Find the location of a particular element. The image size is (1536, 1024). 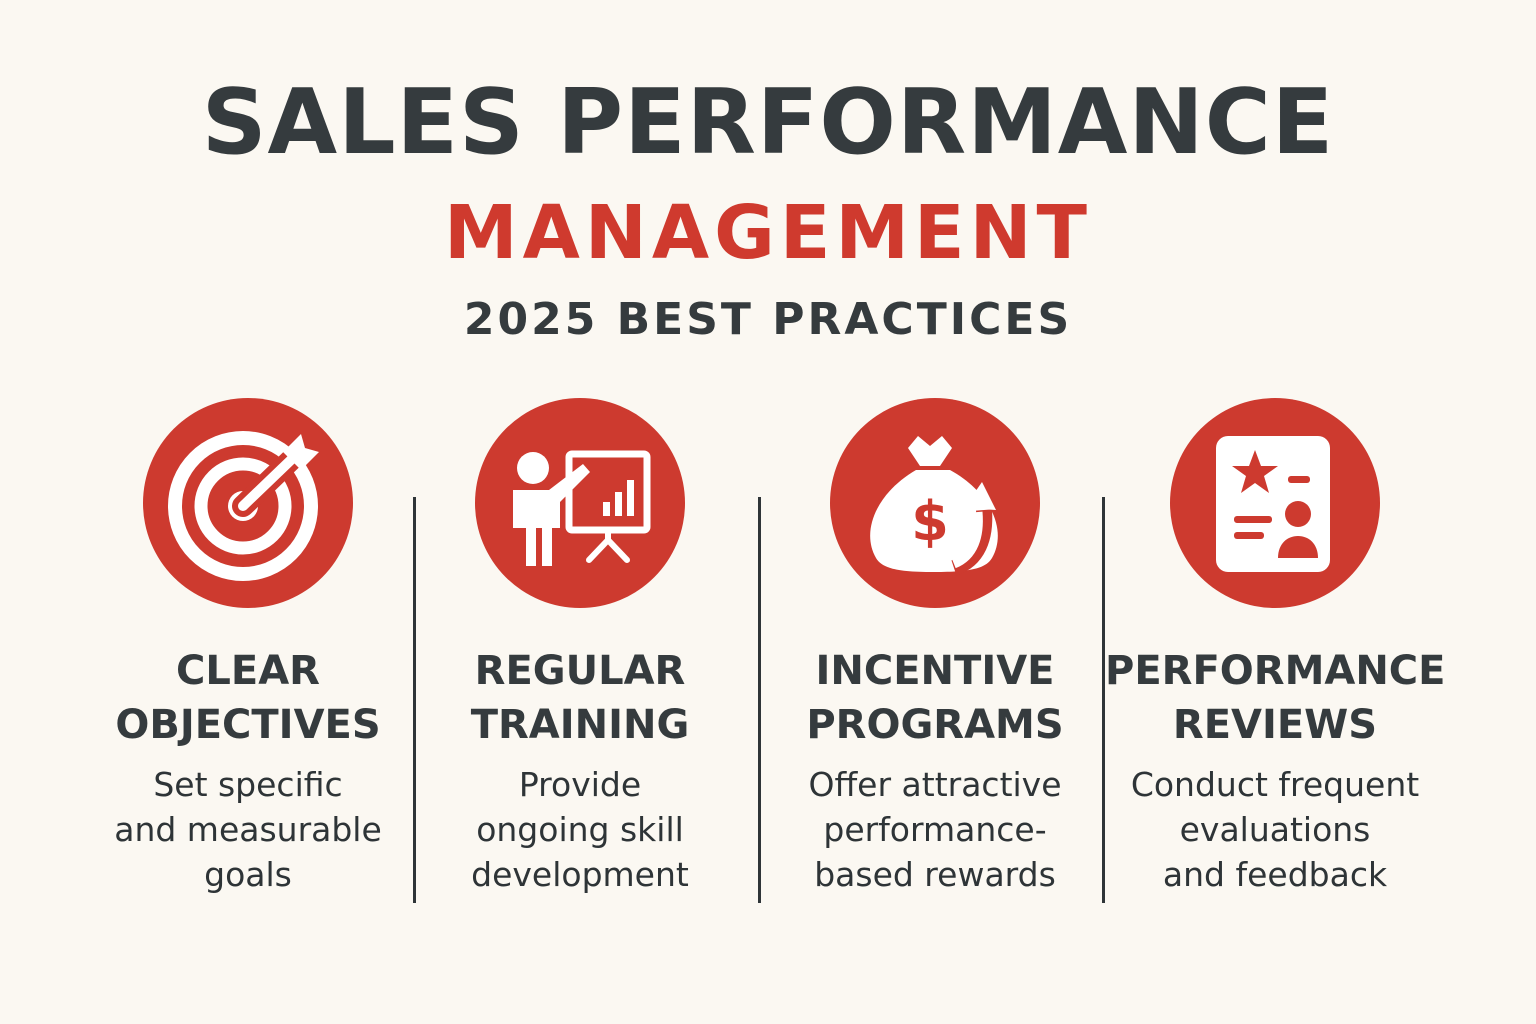

practice-title: INCENTIVE PROGRAMS is located at coordinates (935, 698).